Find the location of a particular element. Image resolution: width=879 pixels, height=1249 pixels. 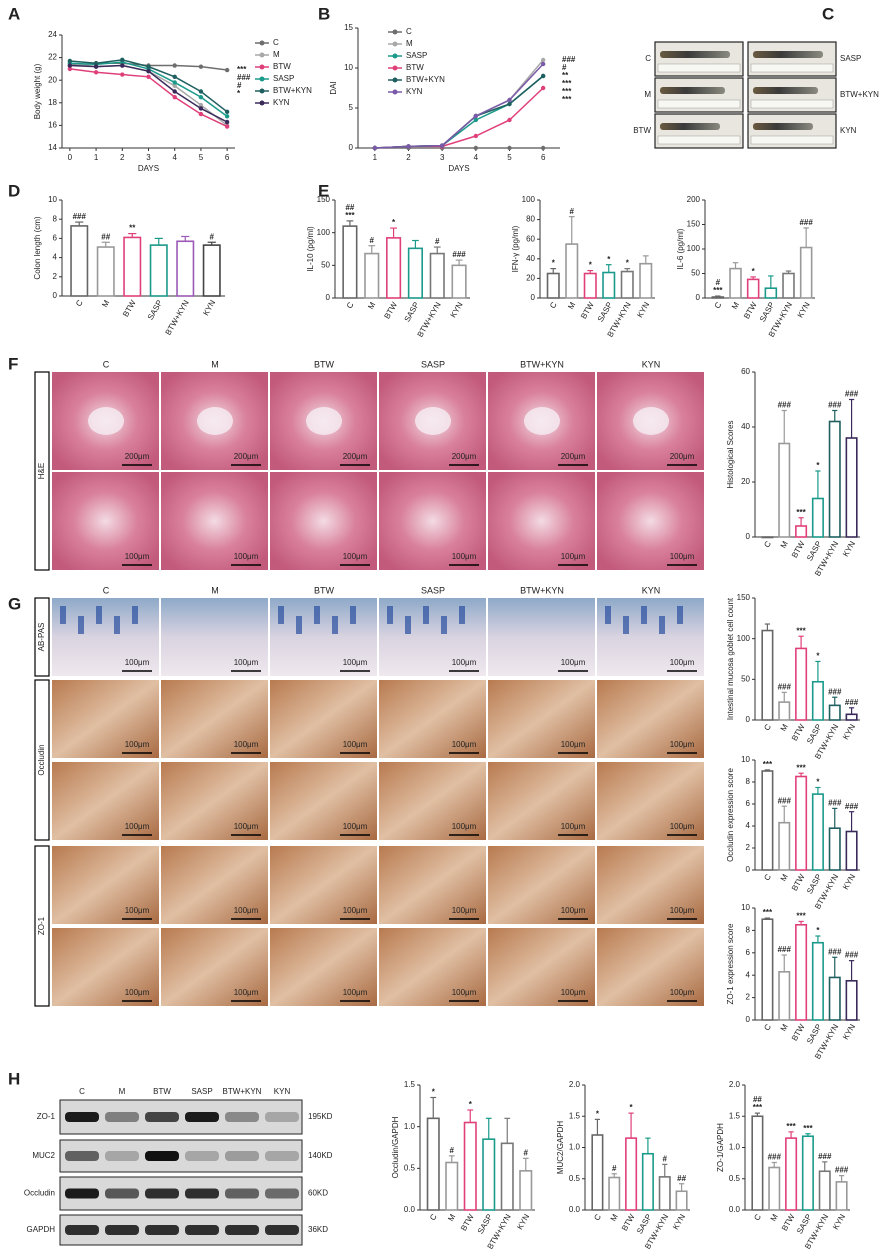

ruler is located at coordinates (699, 68).